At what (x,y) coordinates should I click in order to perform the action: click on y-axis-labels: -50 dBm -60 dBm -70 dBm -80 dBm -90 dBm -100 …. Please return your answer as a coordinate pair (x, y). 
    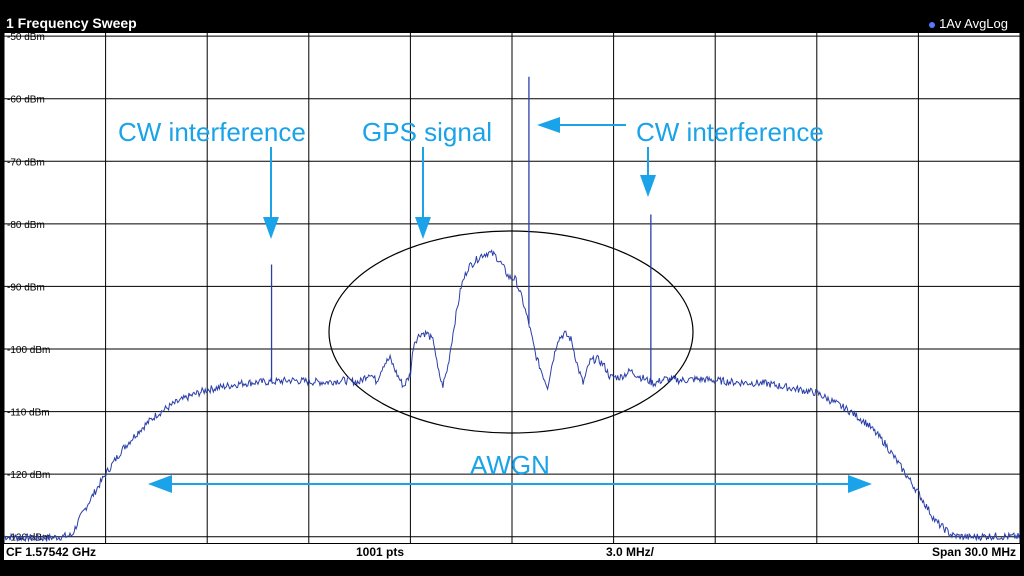
    Looking at the image, I should click on (28, 288).